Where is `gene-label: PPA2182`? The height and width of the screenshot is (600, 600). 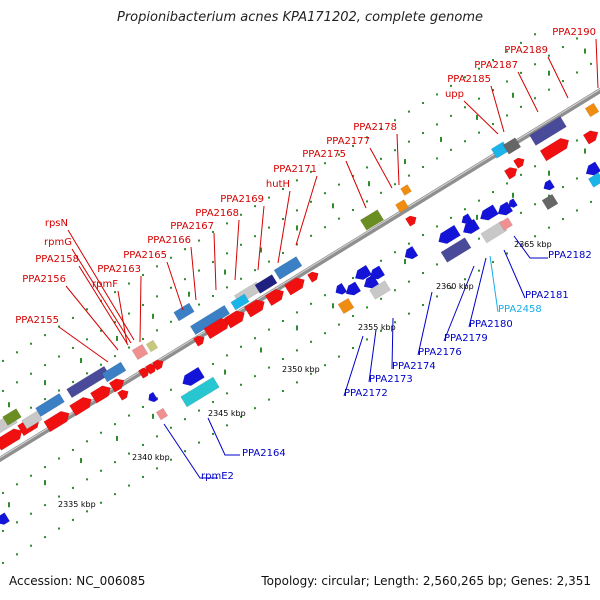
gene-label: PPA2182 is located at coordinates (570, 255).